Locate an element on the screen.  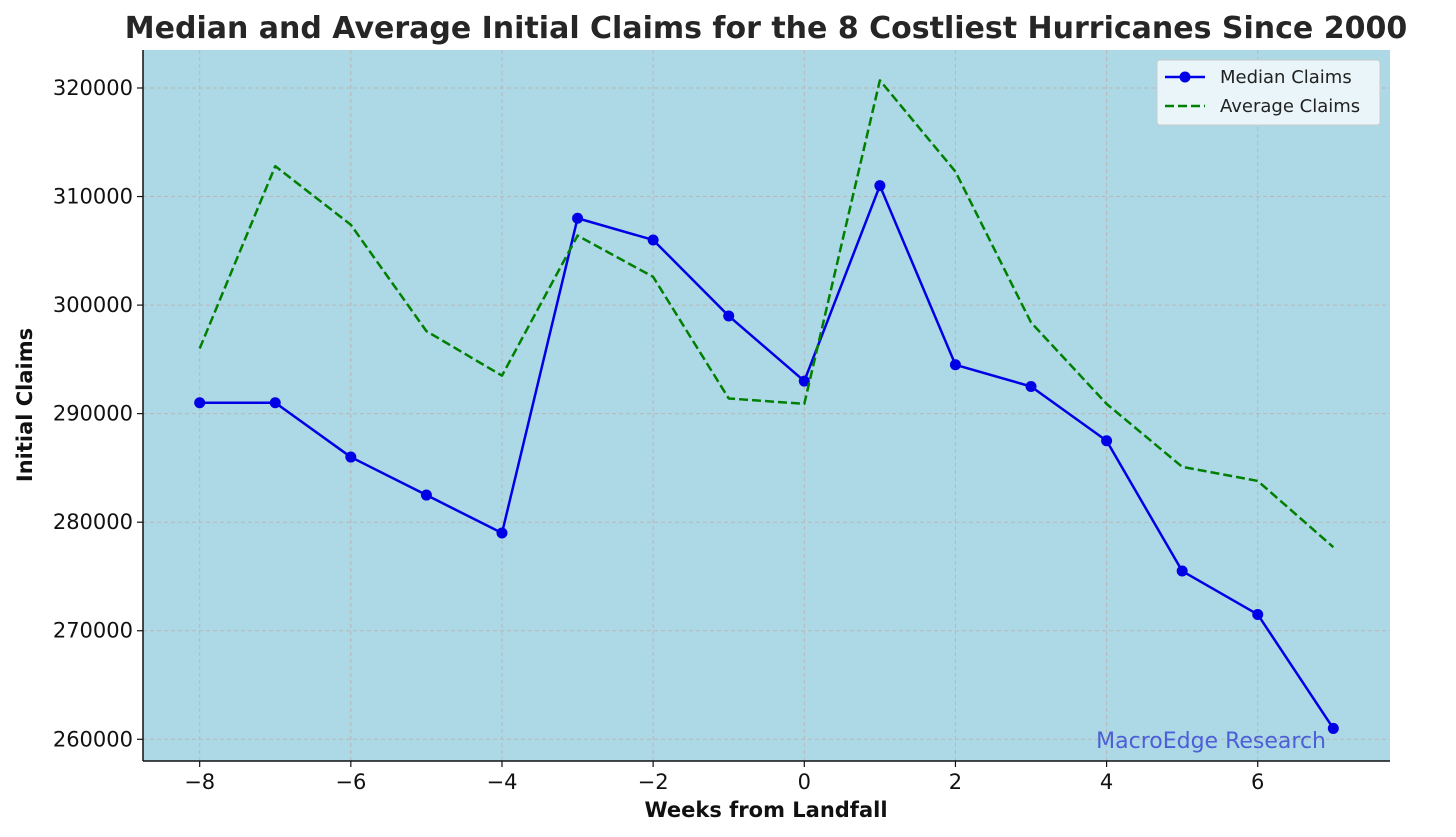
y-tick-label-3: 290000 is located at coordinates (93, 414).